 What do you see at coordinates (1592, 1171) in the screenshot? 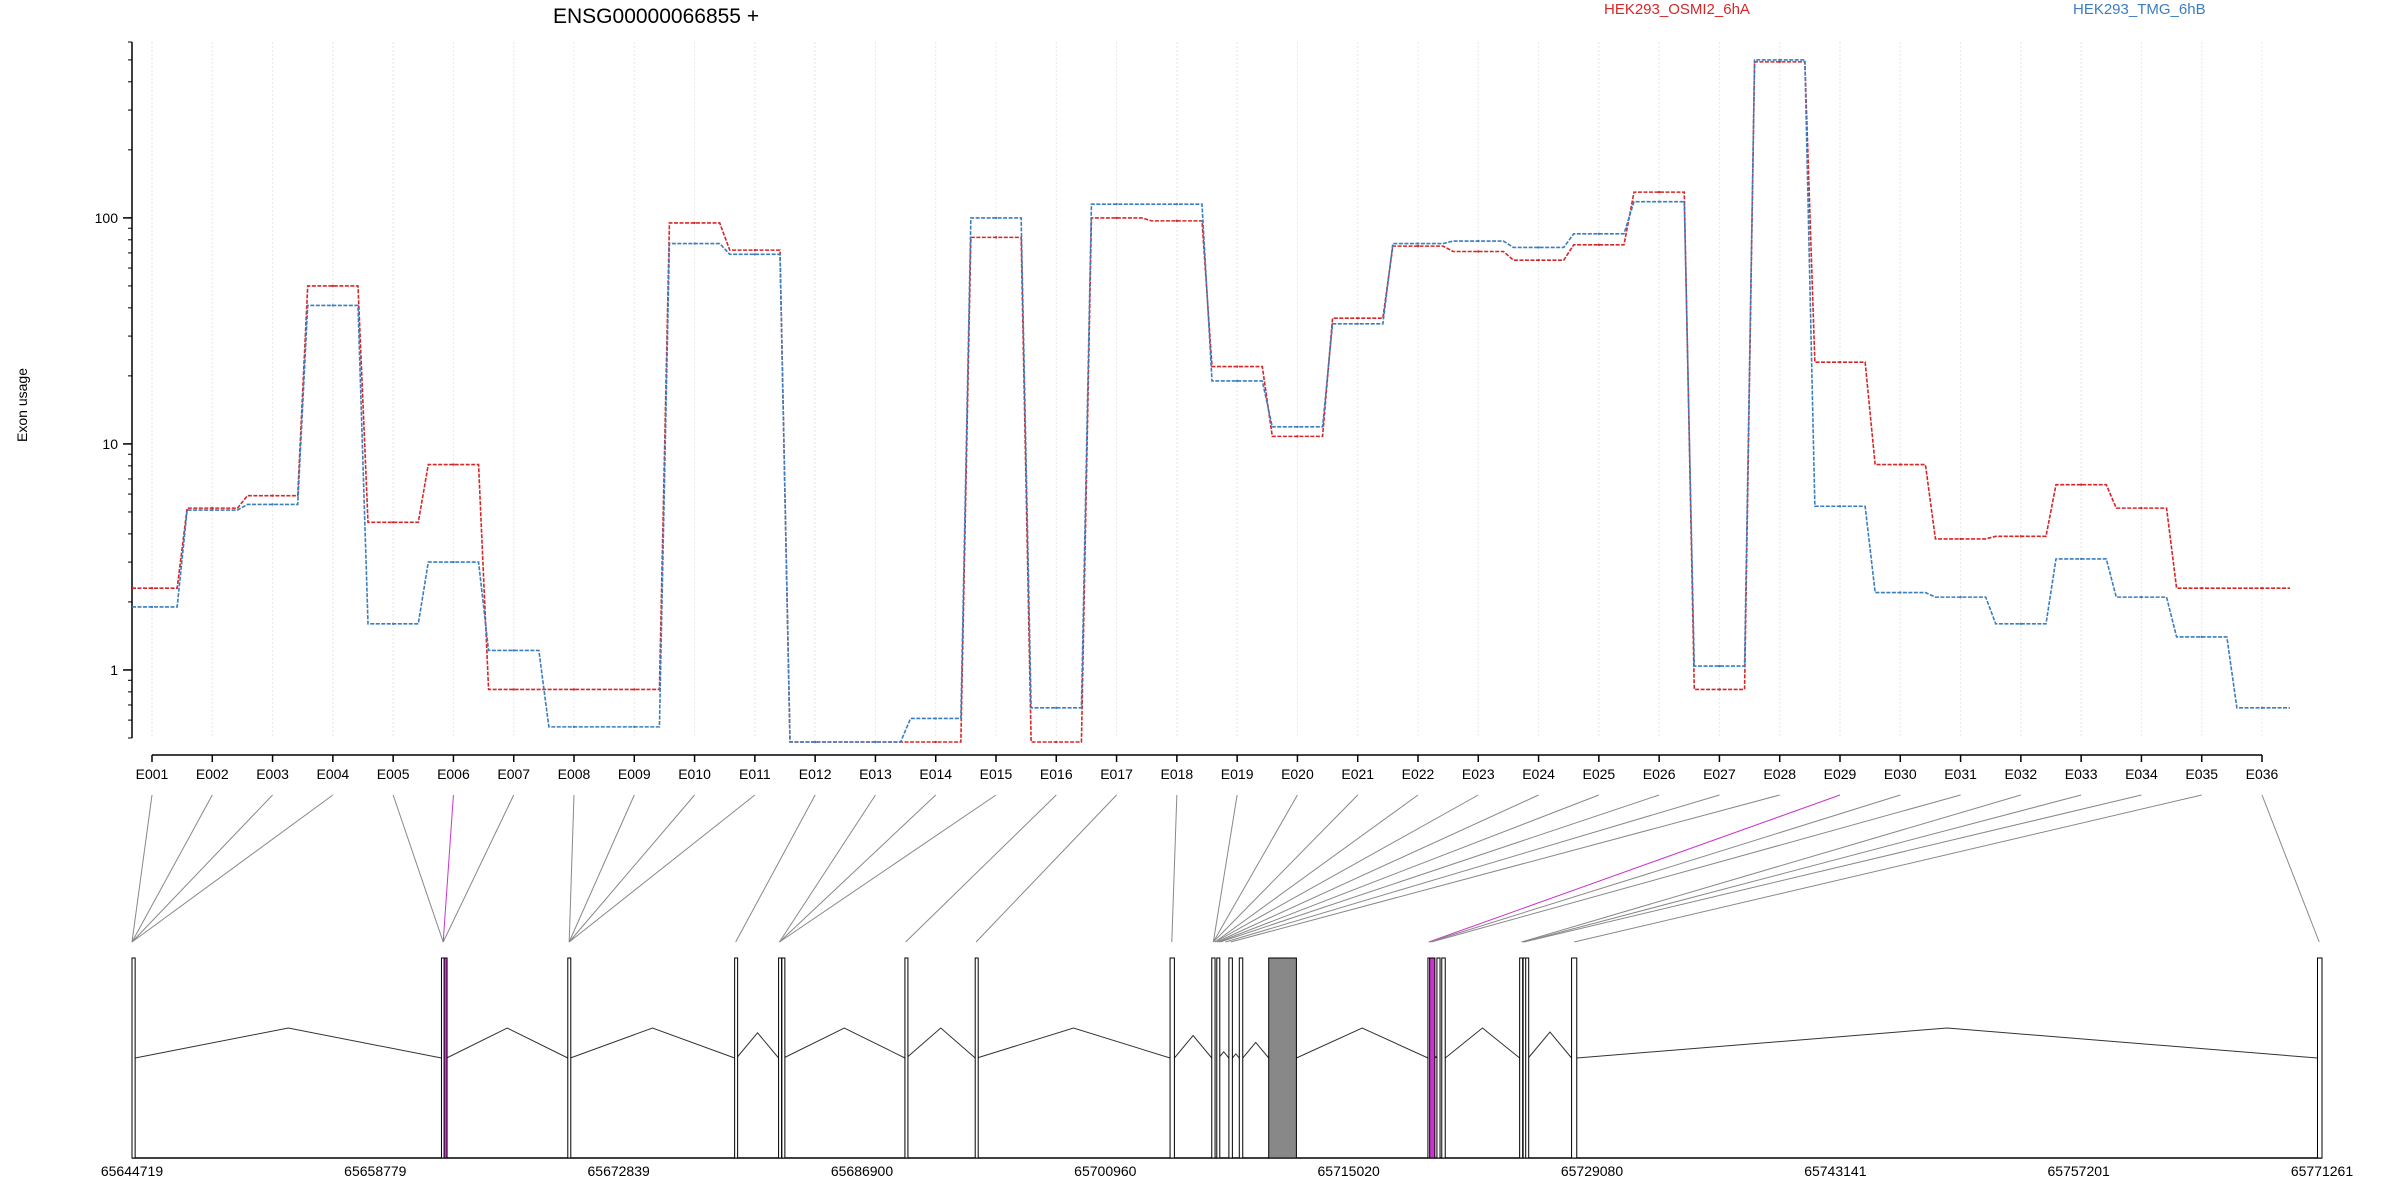
I see `gene-coordinate-label: 65729080` at bounding box center [1592, 1171].